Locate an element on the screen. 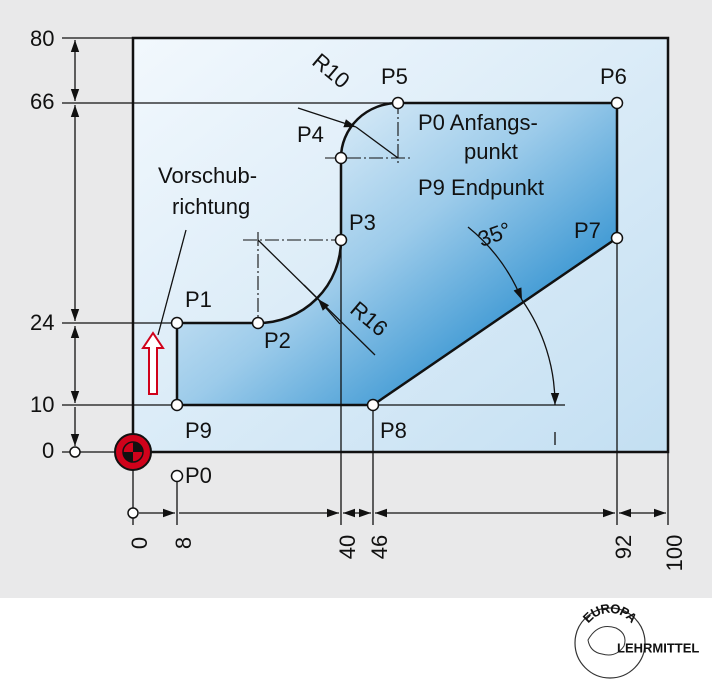  dim-x: 0 is located at coordinates (139, 543).